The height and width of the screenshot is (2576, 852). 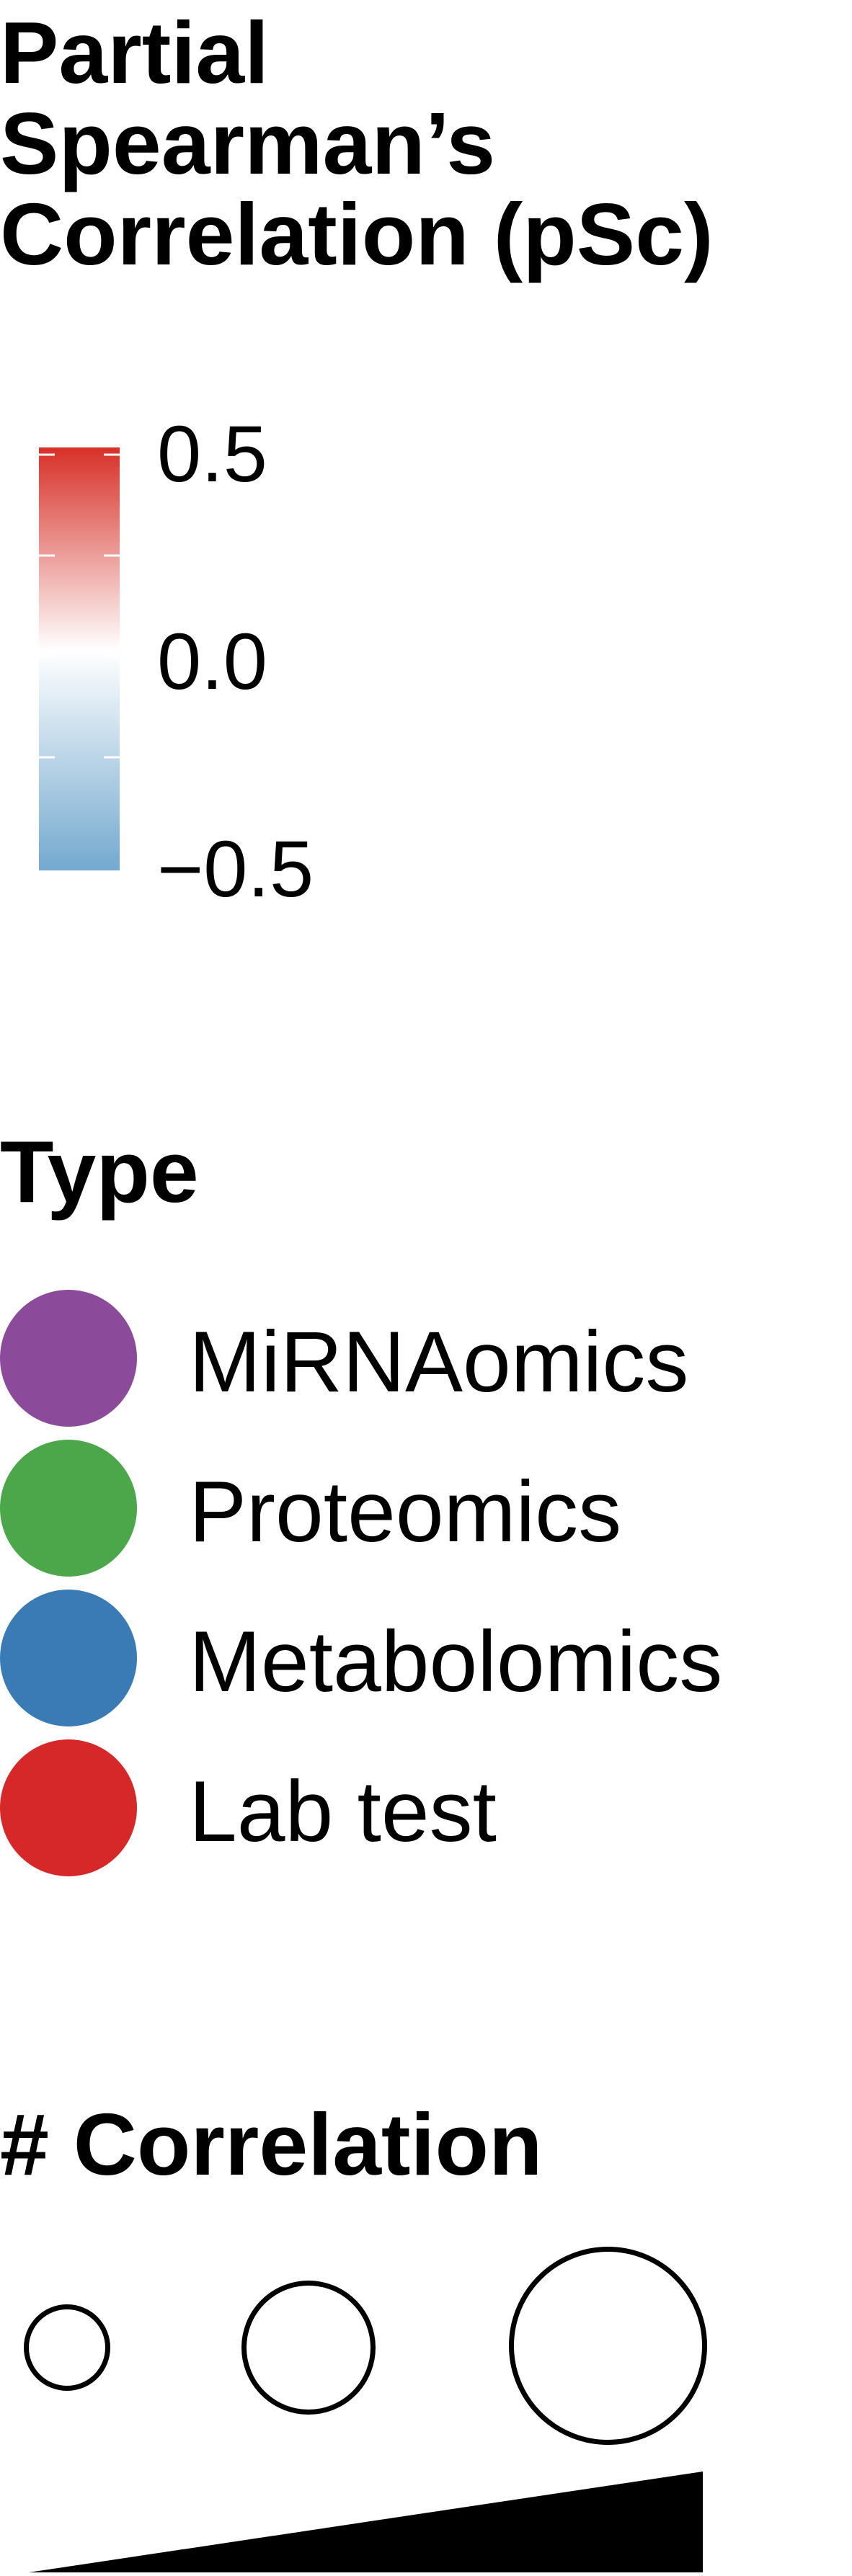 I want to click on size-ramp-triangle, so click(x=366, y=2522).